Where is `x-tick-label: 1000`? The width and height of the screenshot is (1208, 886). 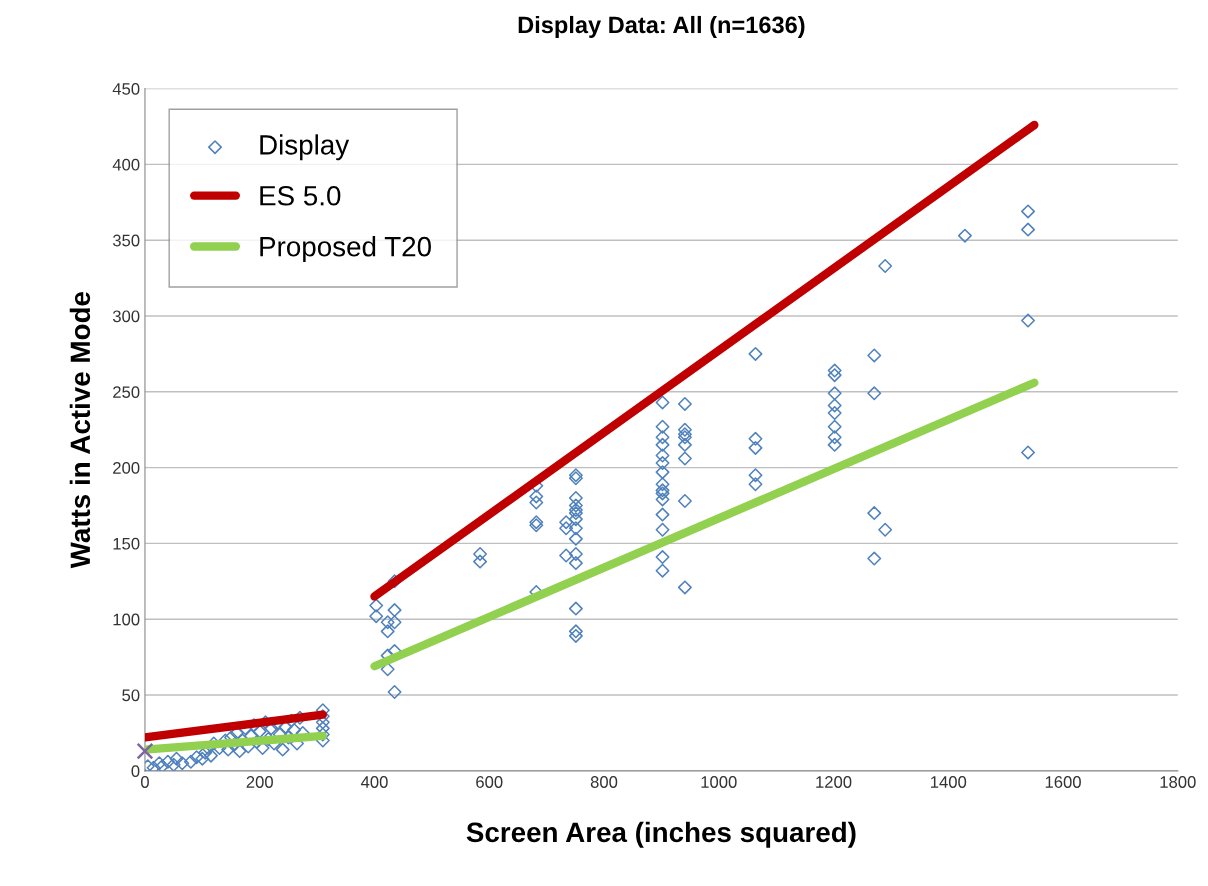
x-tick-label: 1000 is located at coordinates (719, 782).